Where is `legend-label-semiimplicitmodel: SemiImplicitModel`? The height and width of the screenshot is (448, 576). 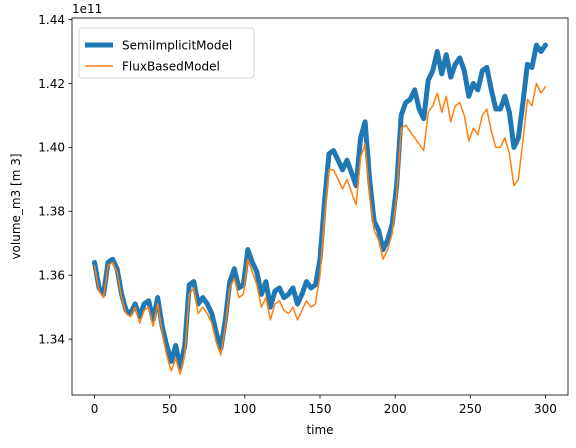
legend-label-semiimplicitmodel: SemiImplicitModel is located at coordinates (177, 46).